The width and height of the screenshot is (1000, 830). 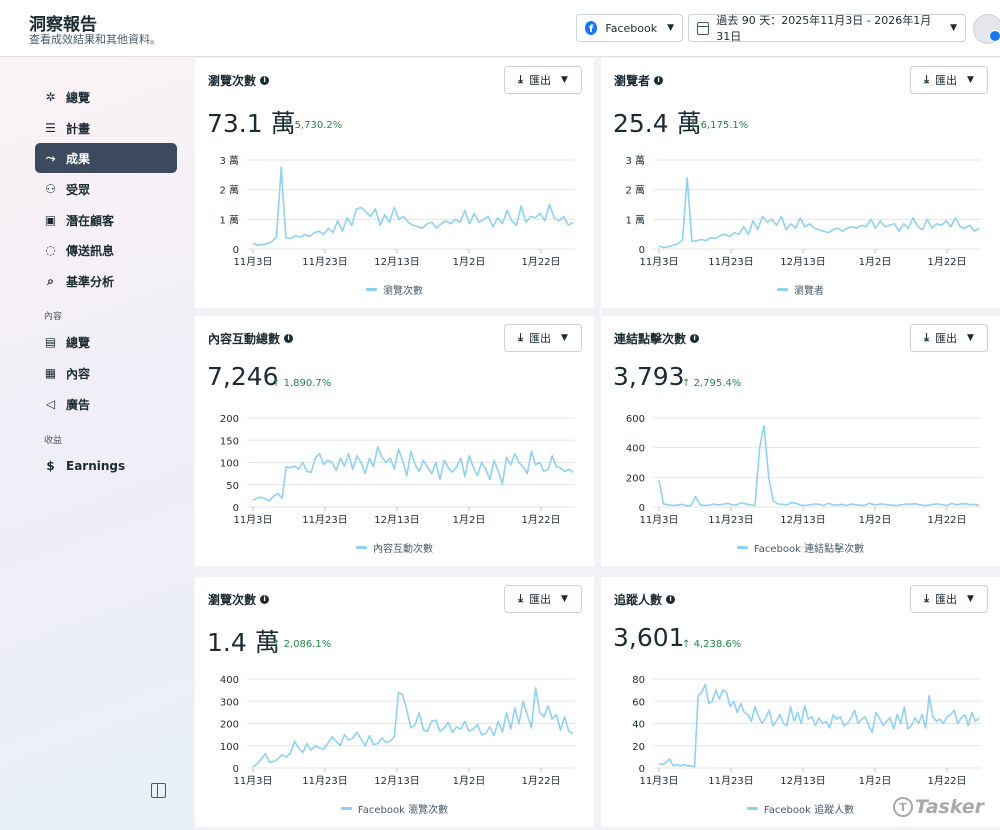 What do you see at coordinates (78, 342) in the screenshot?
I see `sidebar-item-label: 總覽` at bounding box center [78, 342].